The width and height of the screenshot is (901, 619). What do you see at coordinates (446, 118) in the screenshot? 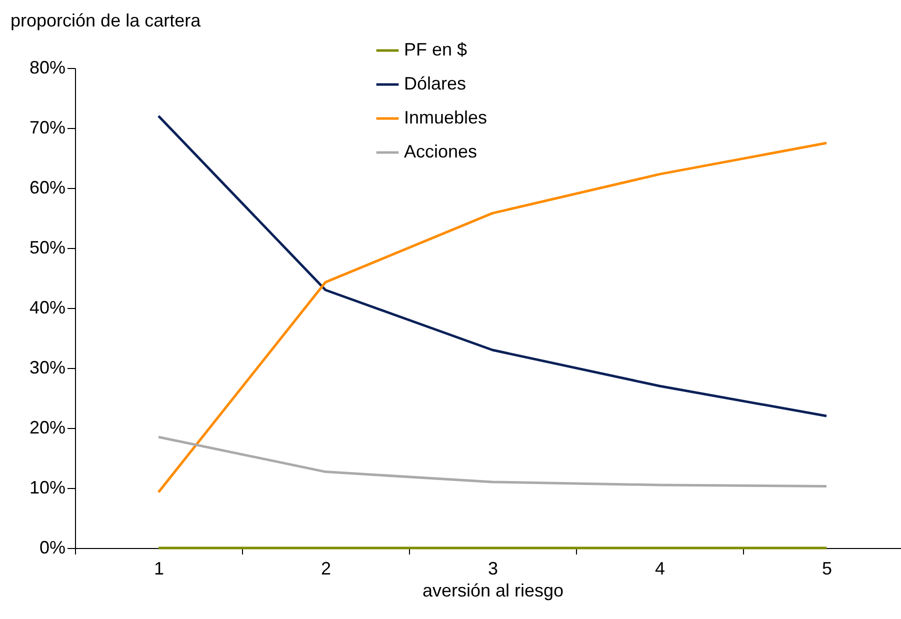
I see `legend-label: Inmuebles` at bounding box center [446, 118].